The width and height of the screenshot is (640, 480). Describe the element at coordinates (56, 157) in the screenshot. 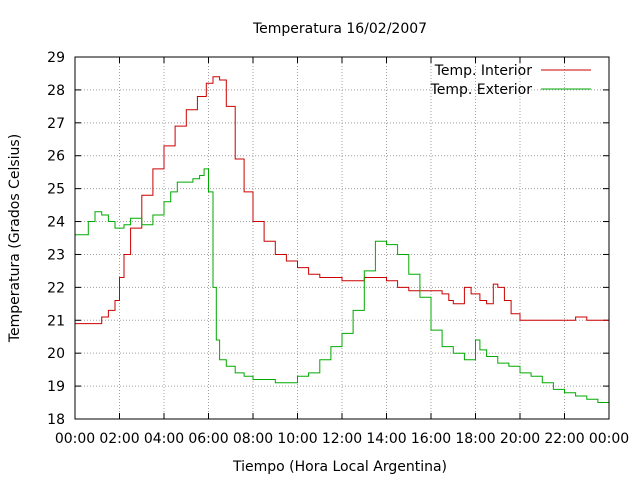

I see `y-tick-label: 26` at that location.